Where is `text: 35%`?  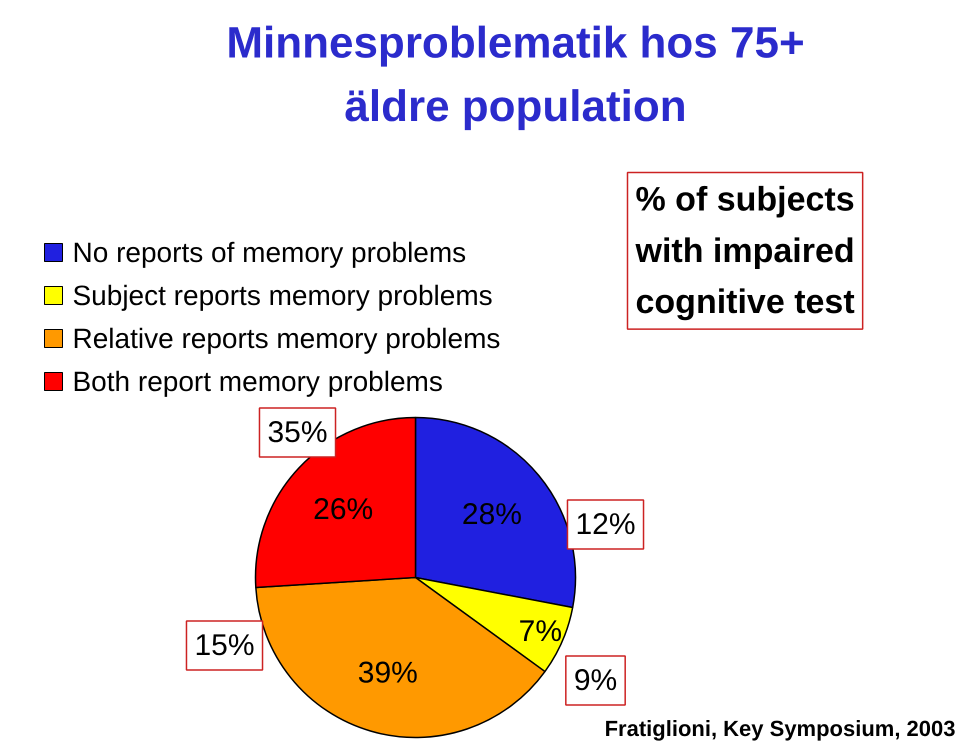 text: 35% is located at coordinates (297, 432).